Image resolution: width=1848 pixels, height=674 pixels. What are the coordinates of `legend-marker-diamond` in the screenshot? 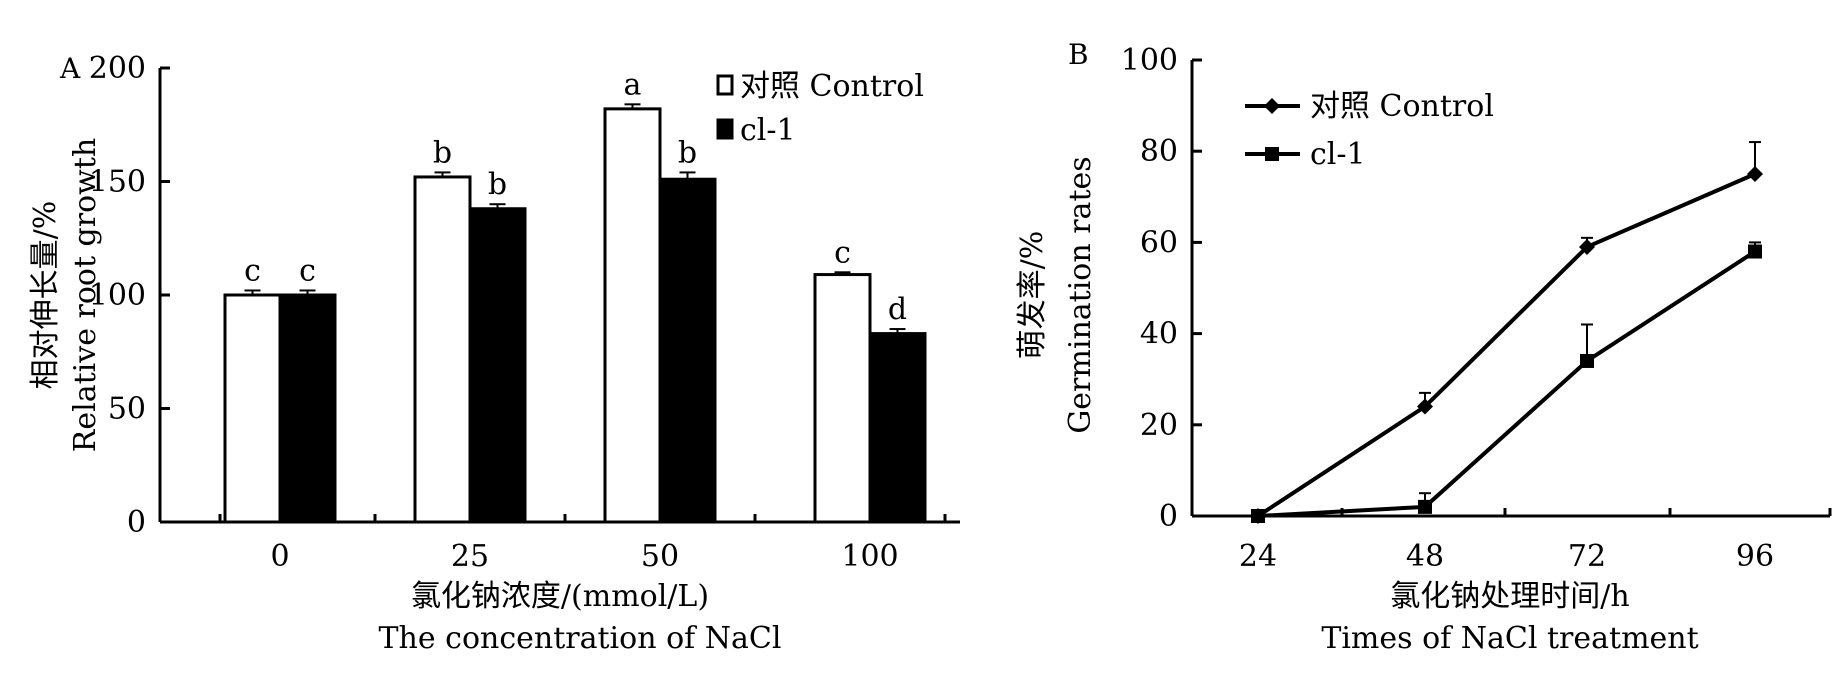 It's located at (1272, 106).